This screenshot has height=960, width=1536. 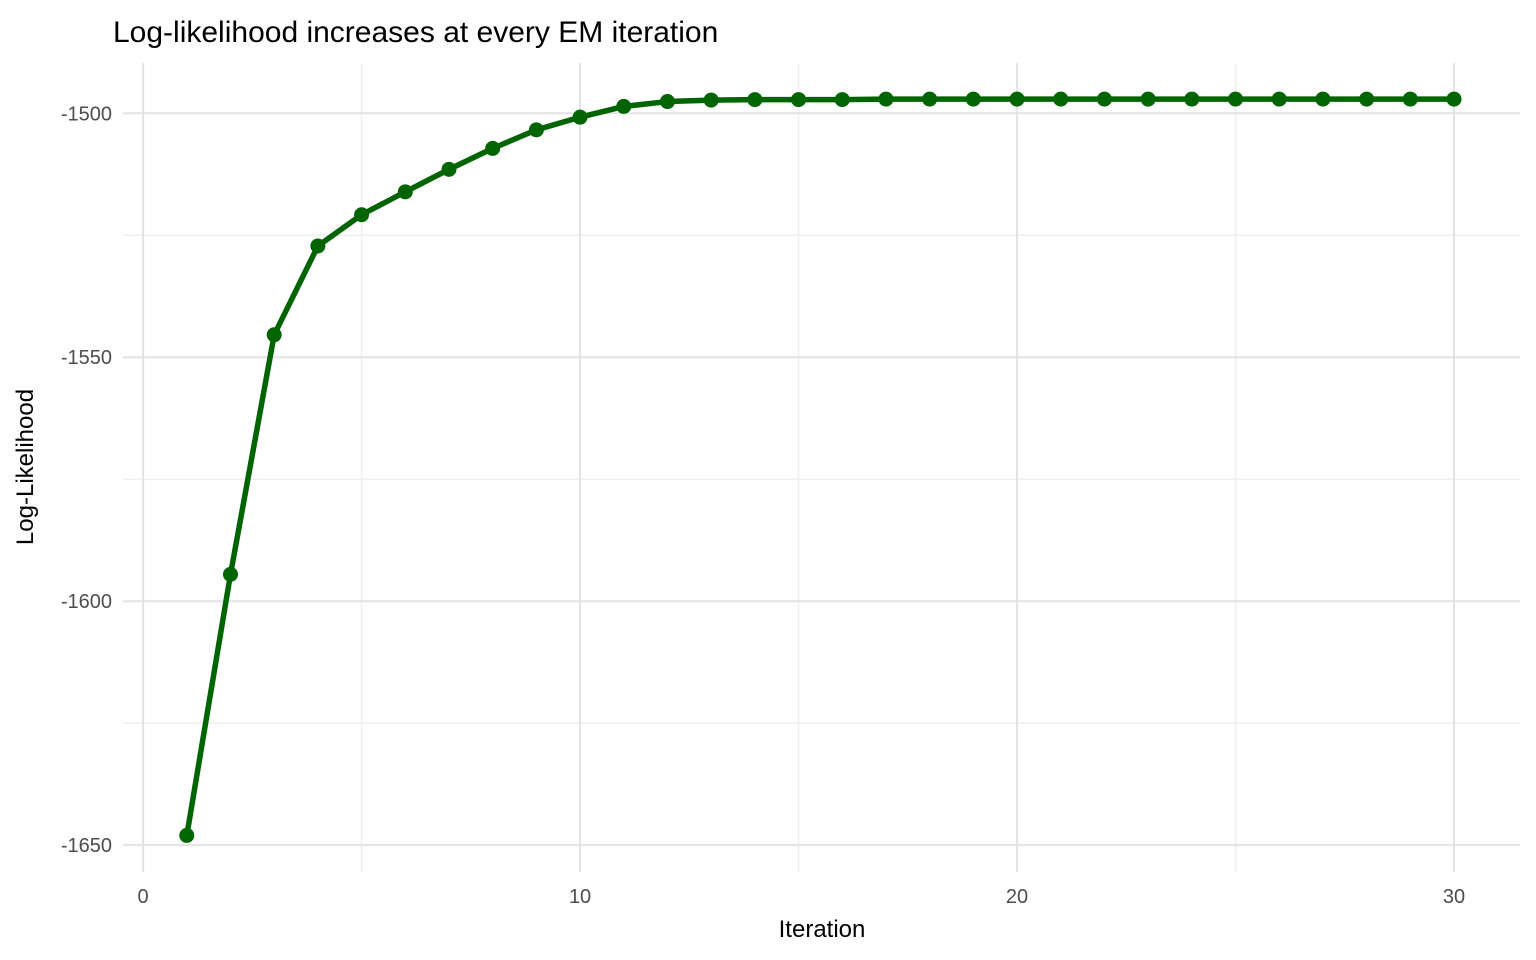 What do you see at coordinates (86, 602) in the screenshot?
I see `y-tick-label: -1600` at bounding box center [86, 602].